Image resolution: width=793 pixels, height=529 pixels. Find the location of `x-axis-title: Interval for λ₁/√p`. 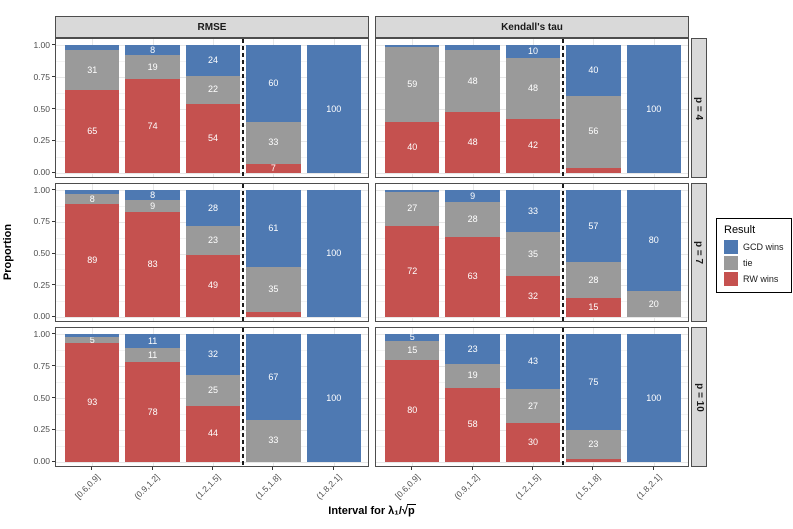

x-axis-title: Interval for λ₁/√p is located at coordinates (372, 510).